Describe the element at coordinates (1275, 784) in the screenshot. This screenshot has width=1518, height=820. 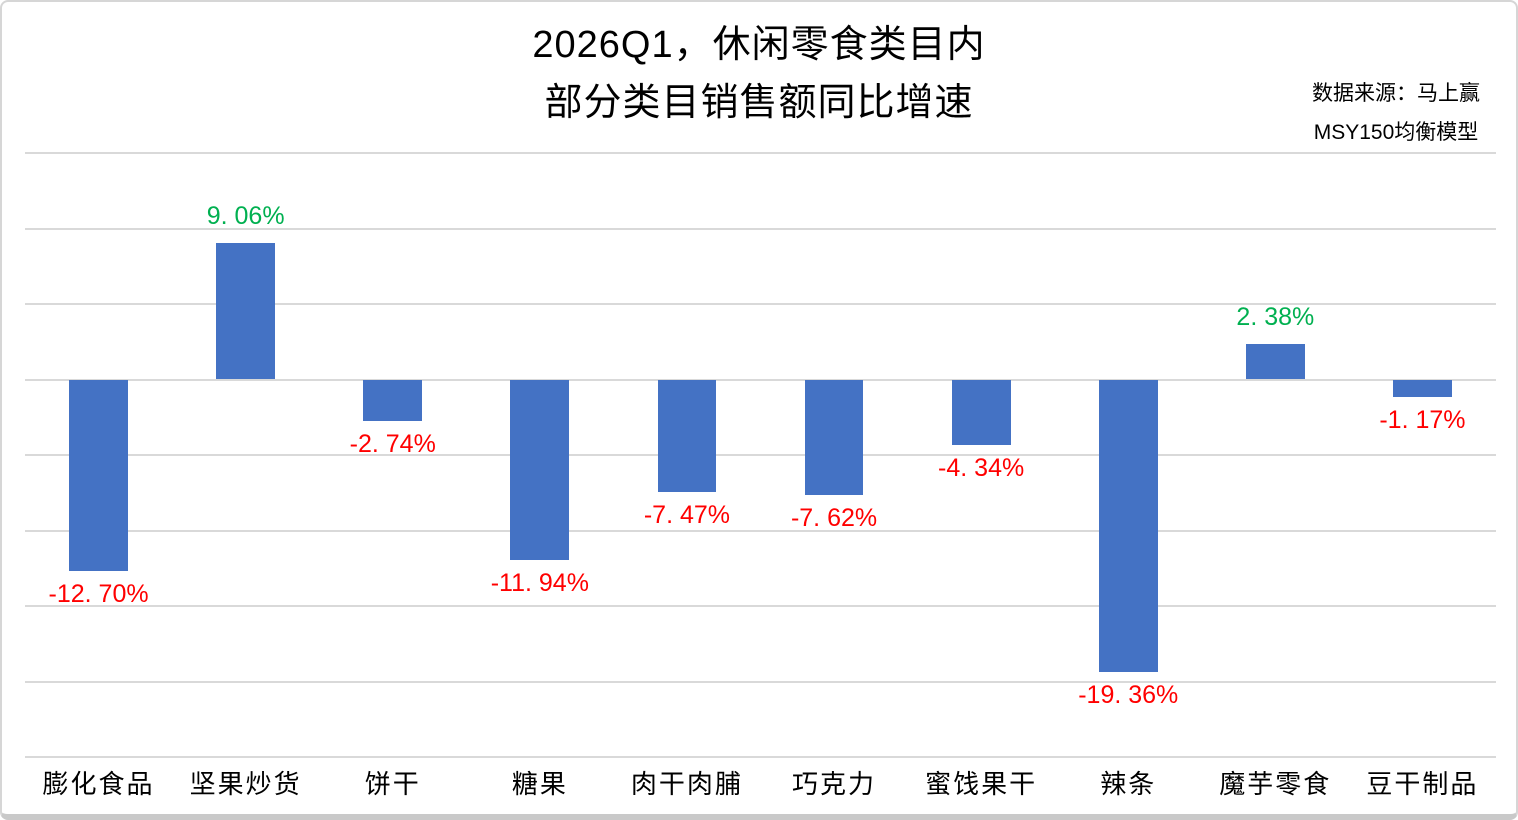
I see `category-label: 魔芋零食` at that location.